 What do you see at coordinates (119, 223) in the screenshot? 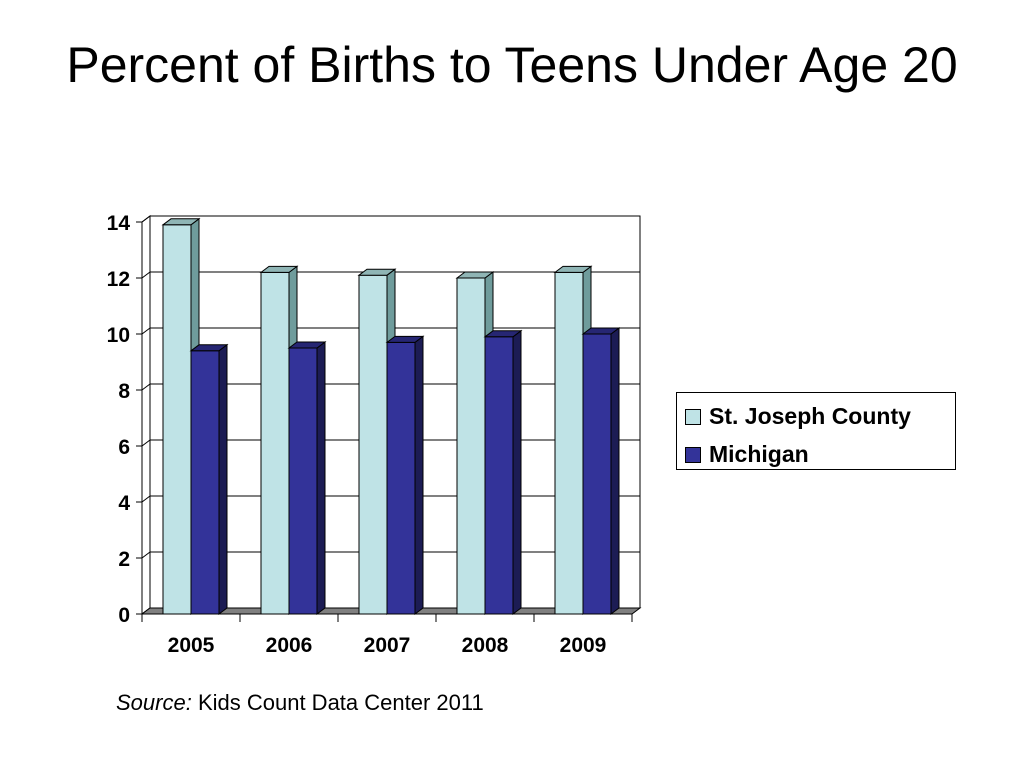
I see `y-tick-label: 14` at bounding box center [119, 223].